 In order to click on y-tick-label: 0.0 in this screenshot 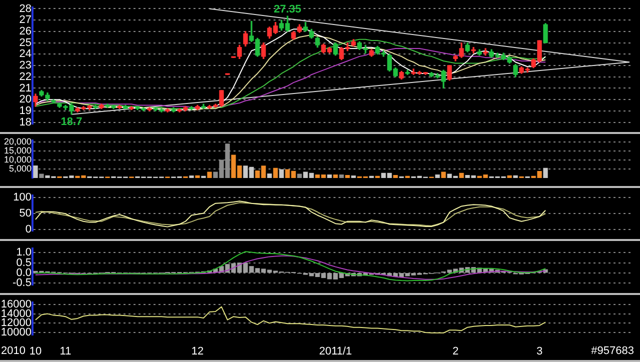, I will do `click(24, 272)`.